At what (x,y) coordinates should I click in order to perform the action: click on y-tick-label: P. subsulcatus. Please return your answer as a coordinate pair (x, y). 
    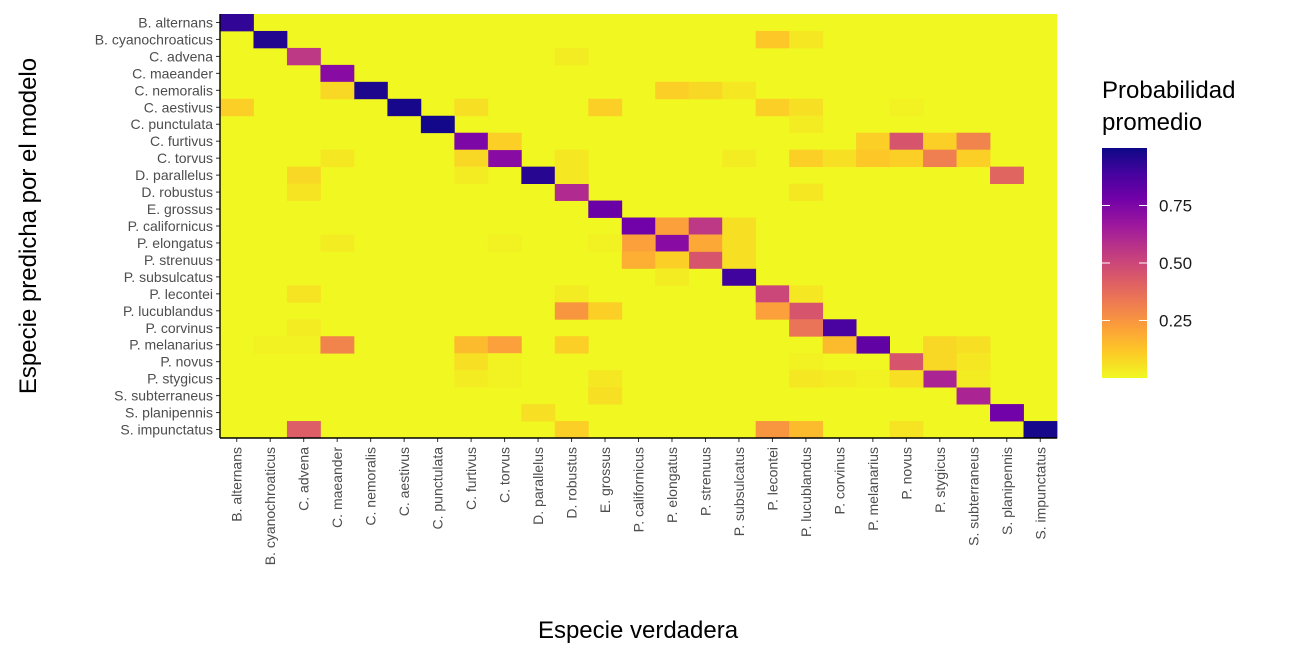
    Looking at the image, I should click on (168, 277).